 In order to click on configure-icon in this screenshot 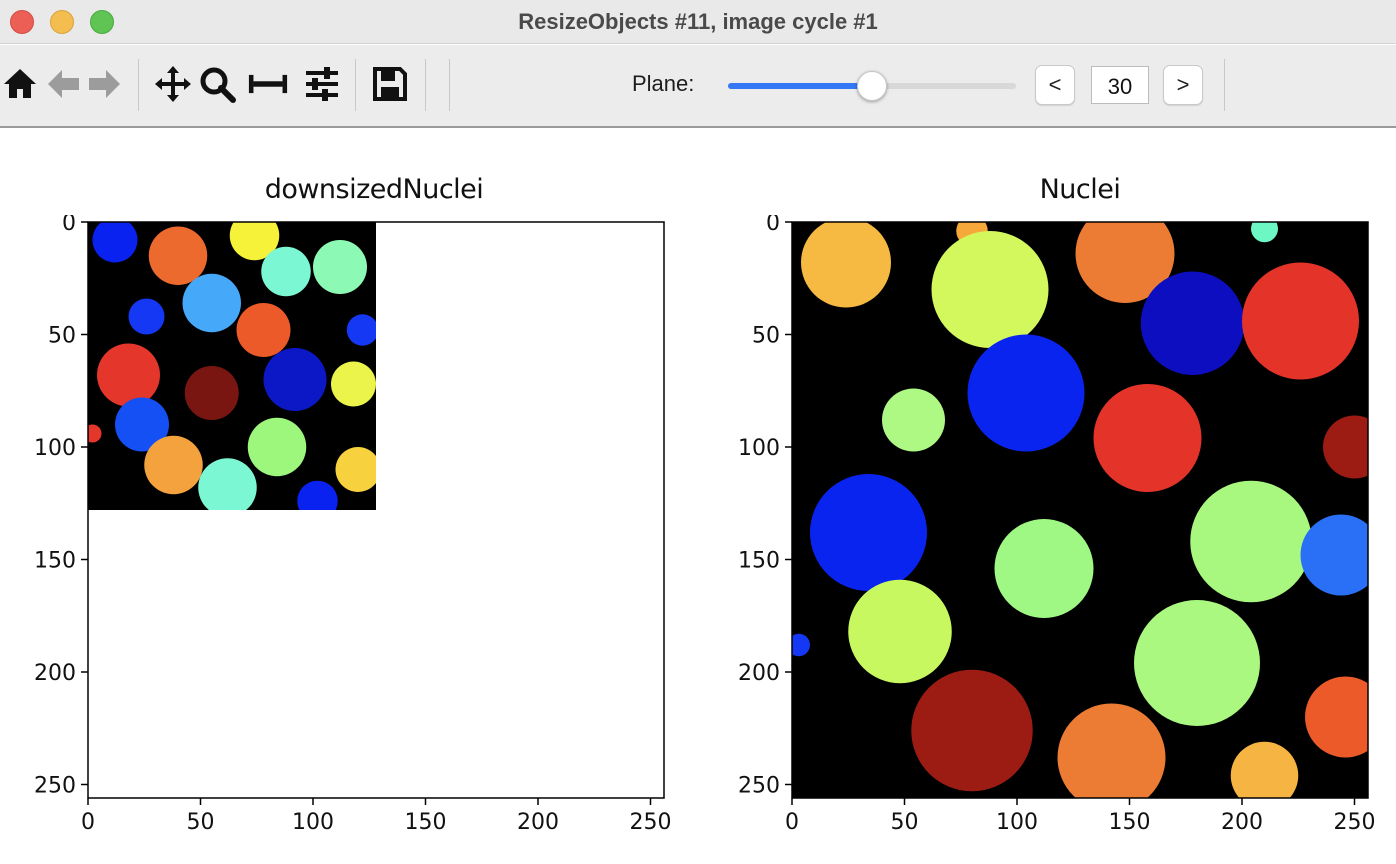, I will do `click(322, 84)`.